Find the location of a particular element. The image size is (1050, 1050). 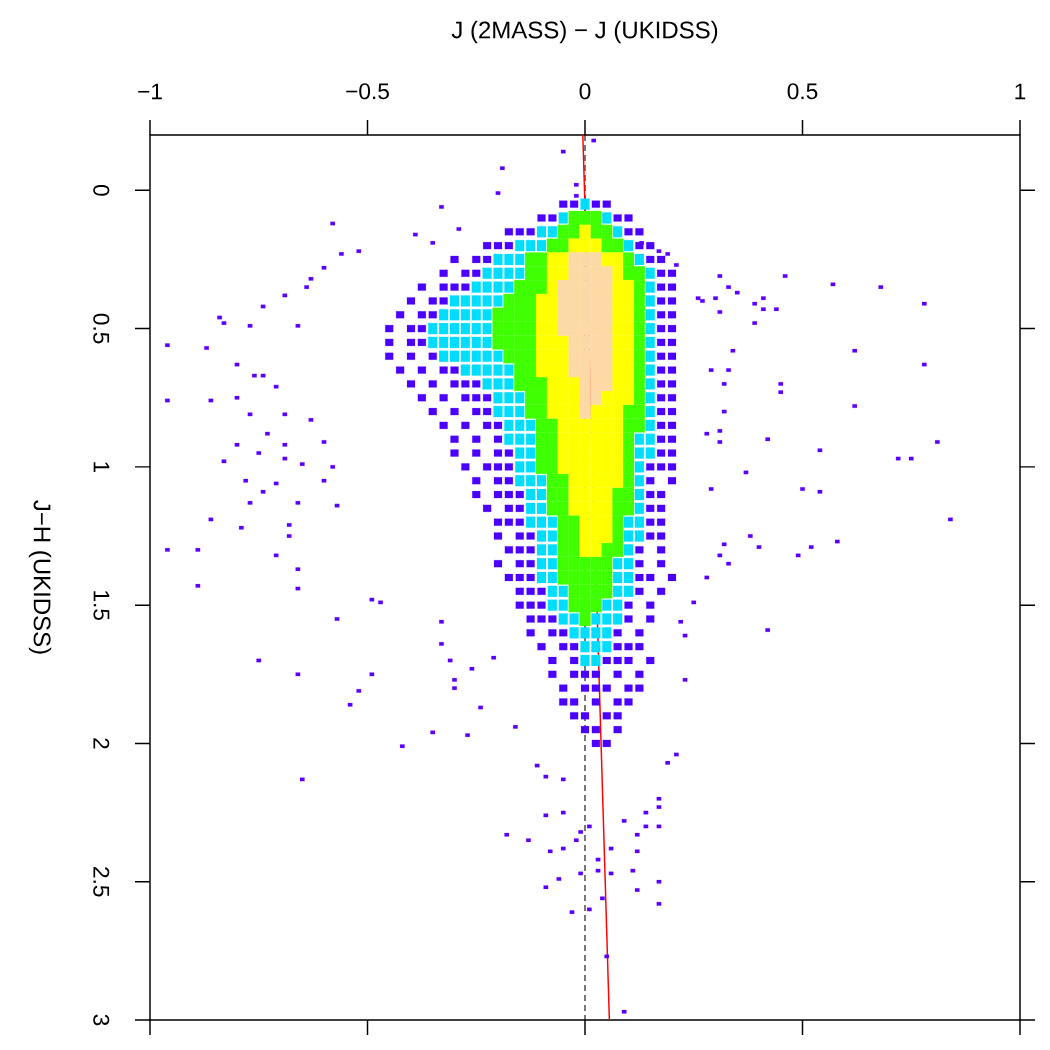

y-tick-label: 0 is located at coordinates (101, 190).